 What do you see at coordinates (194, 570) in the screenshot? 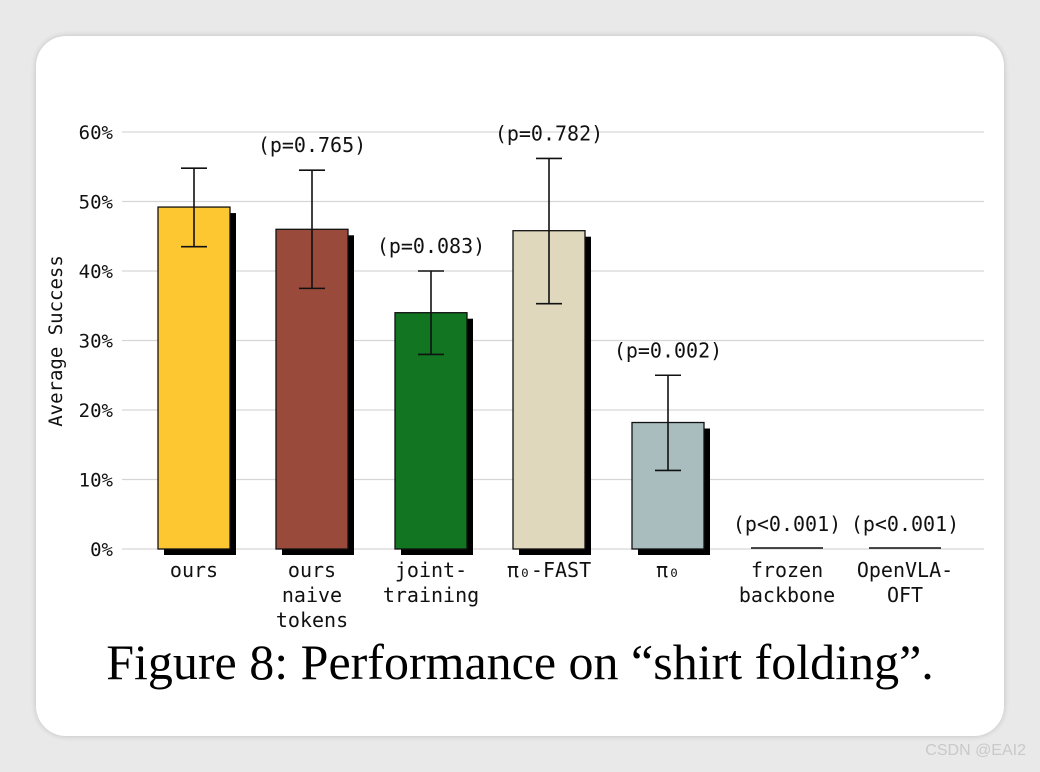
I see `category-label: ours` at bounding box center [194, 570].